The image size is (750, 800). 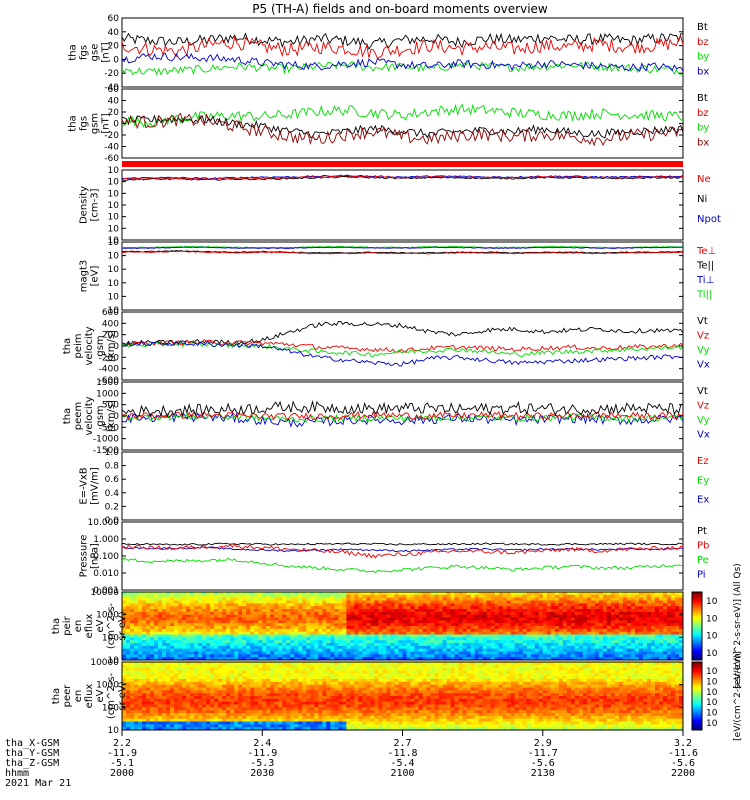 What do you see at coordinates (402, 205) in the screenshot?
I see `panel-frame` at bounding box center [402, 205].